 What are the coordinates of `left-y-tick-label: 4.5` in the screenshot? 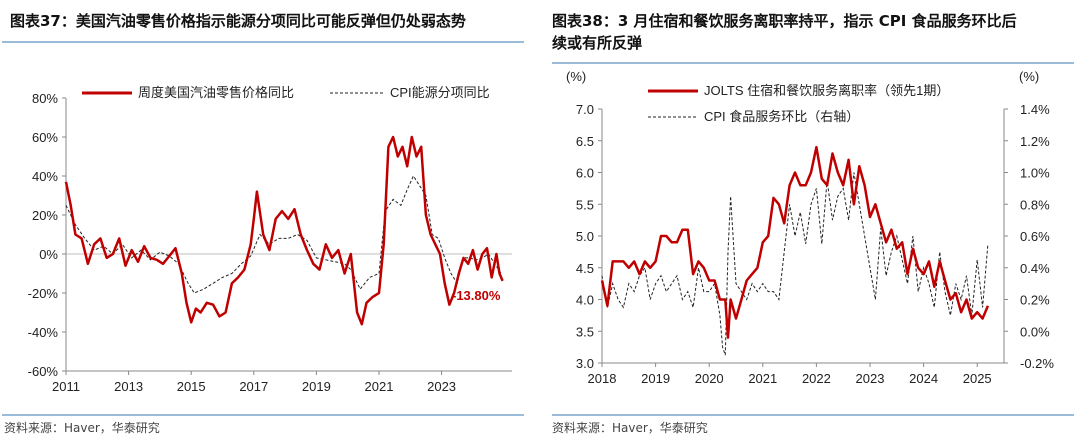 It's located at (585, 268).